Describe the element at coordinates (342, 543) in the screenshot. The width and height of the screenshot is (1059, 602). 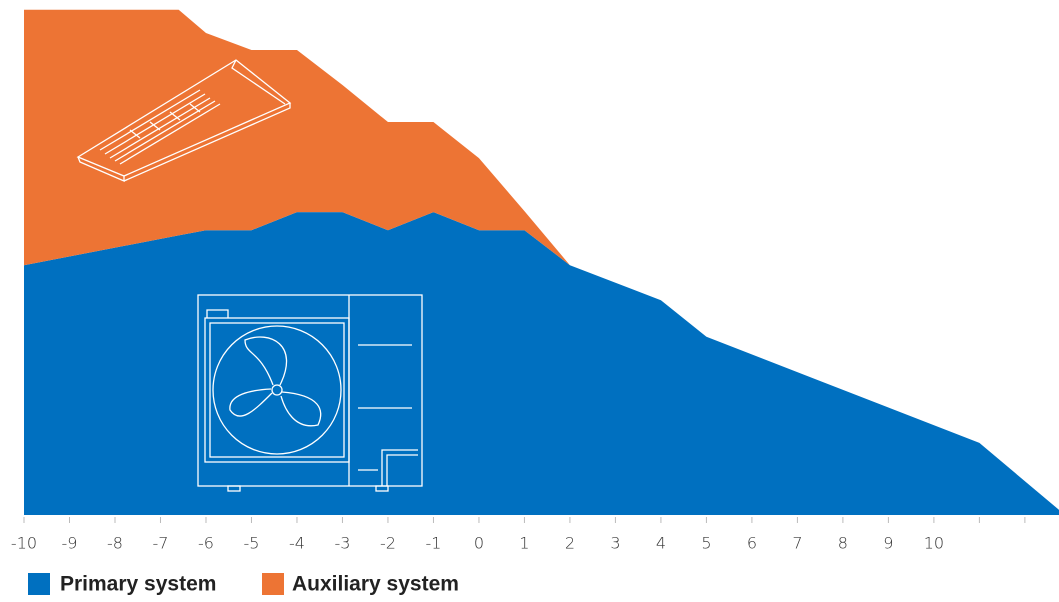
I see `x-tick-label: -3` at that location.